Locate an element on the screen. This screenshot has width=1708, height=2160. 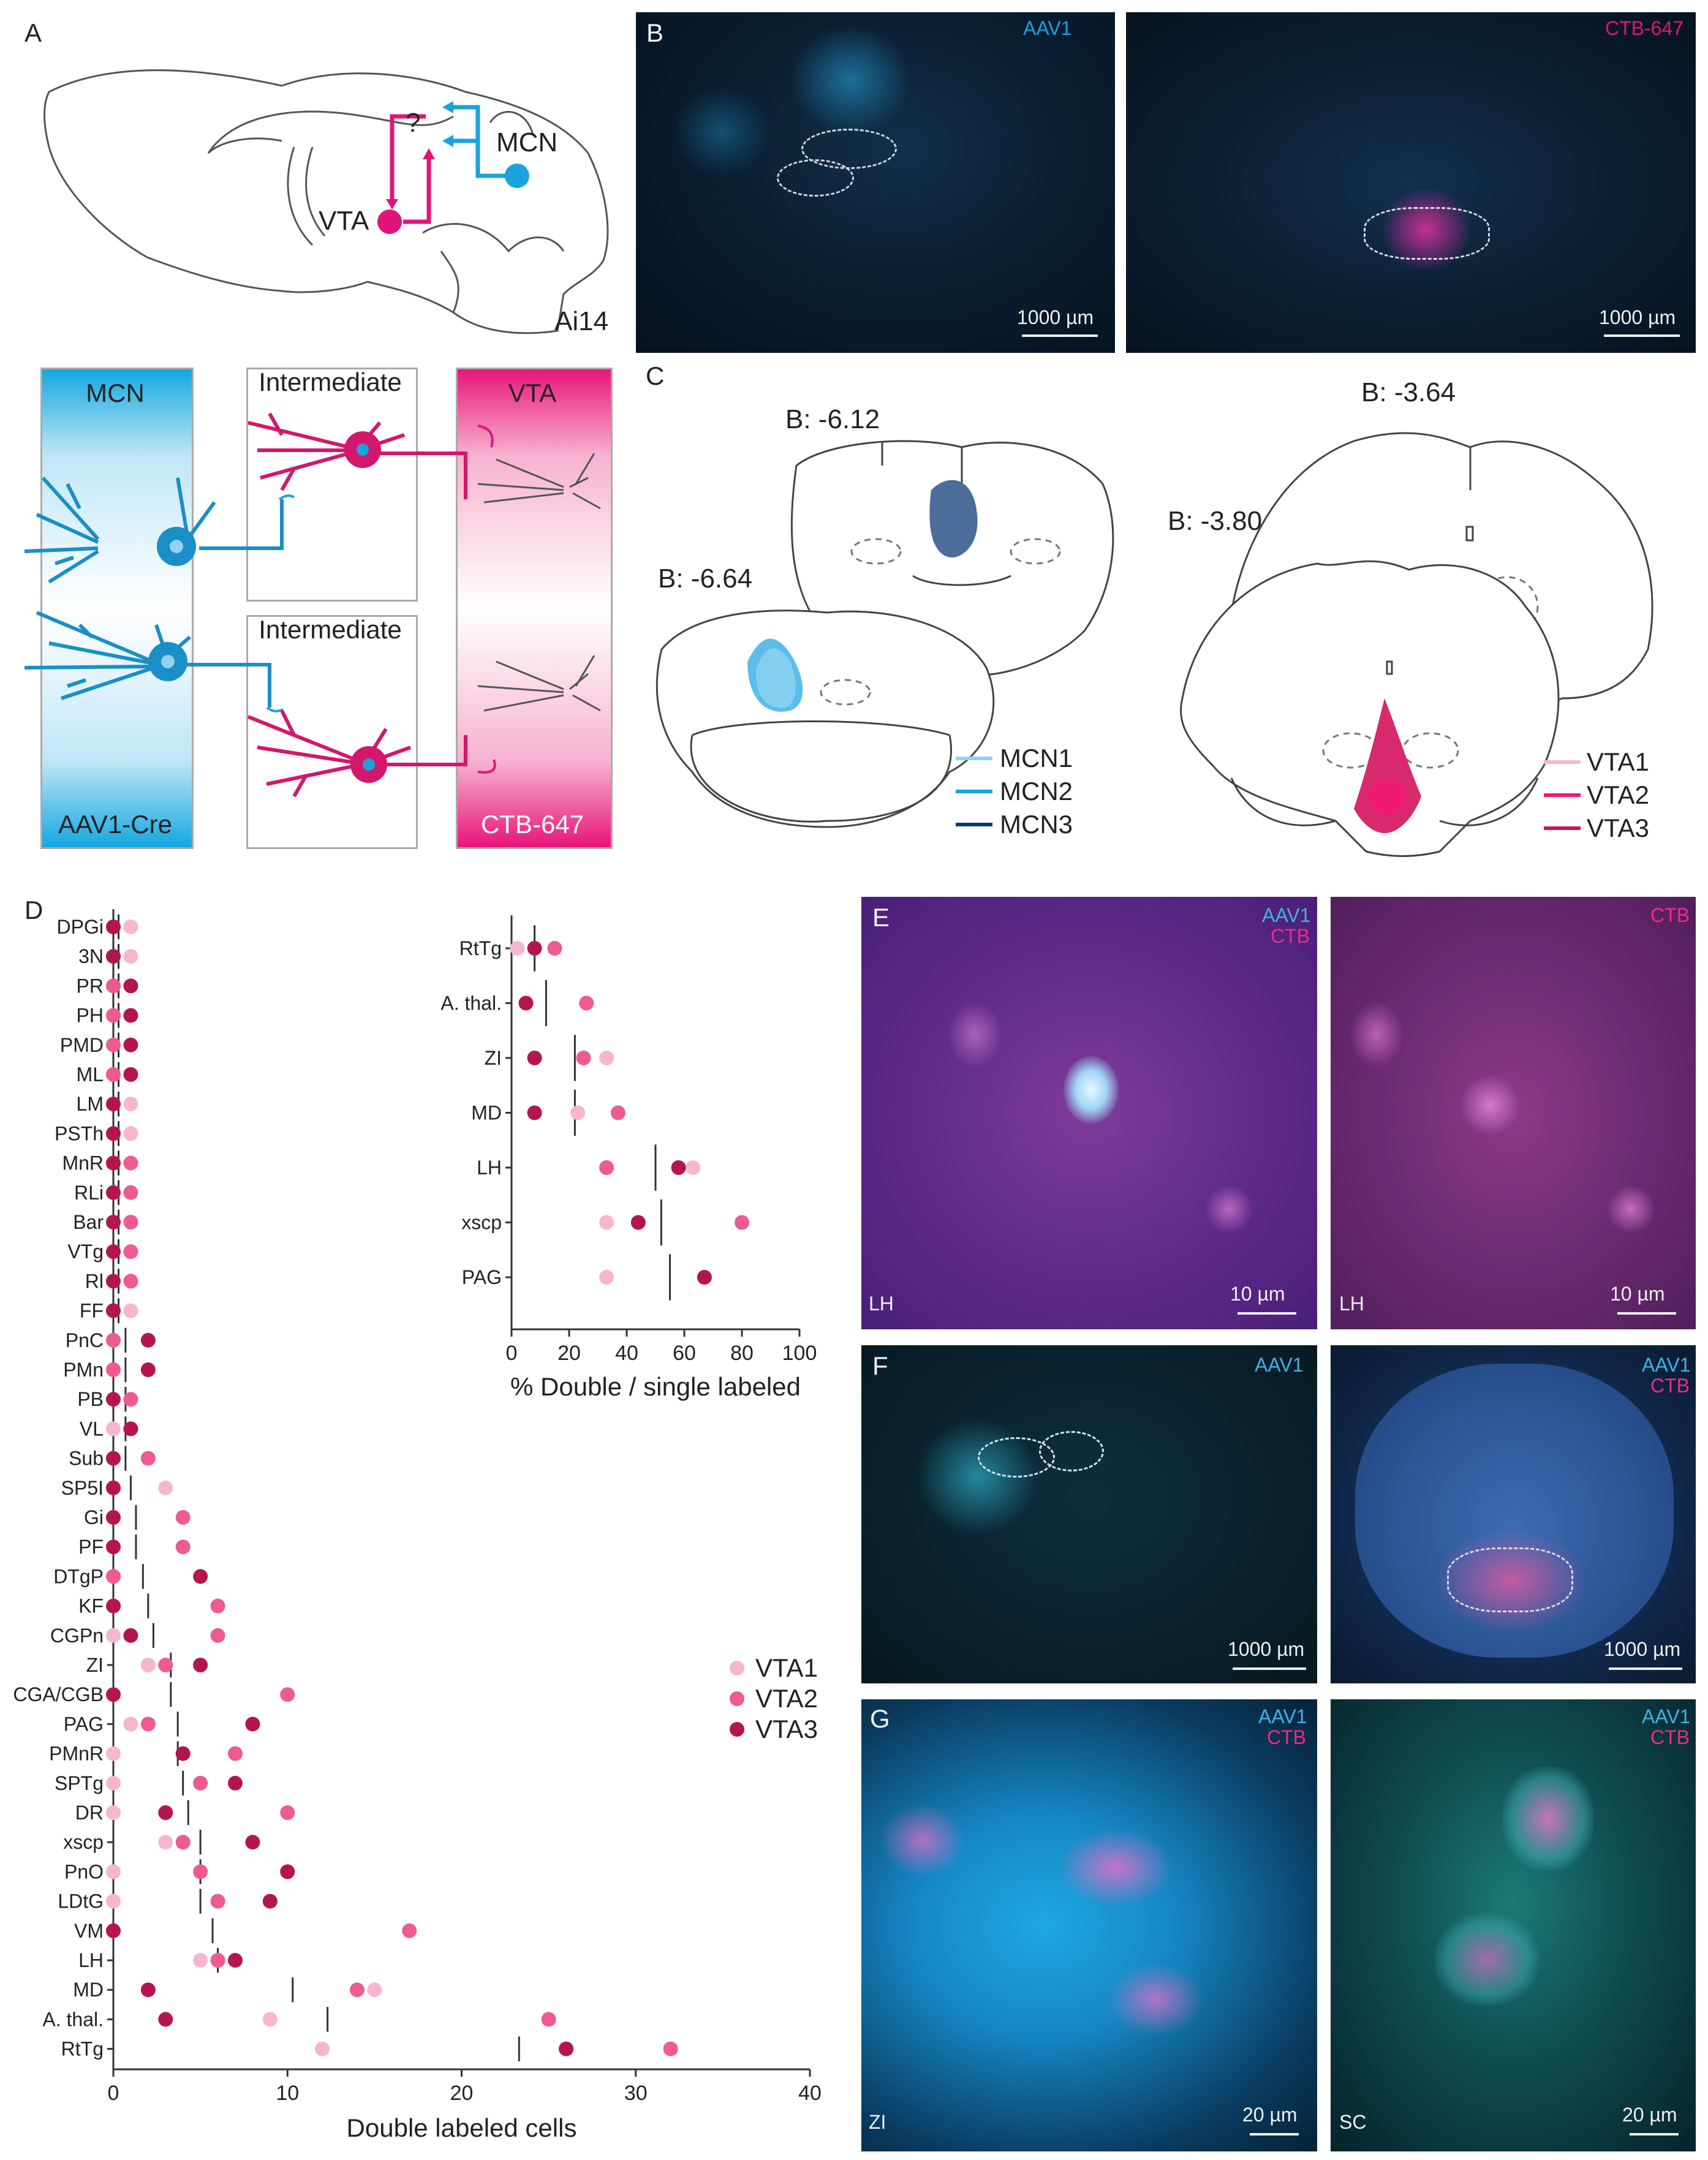
category-label: KF is located at coordinates (91, 1606).